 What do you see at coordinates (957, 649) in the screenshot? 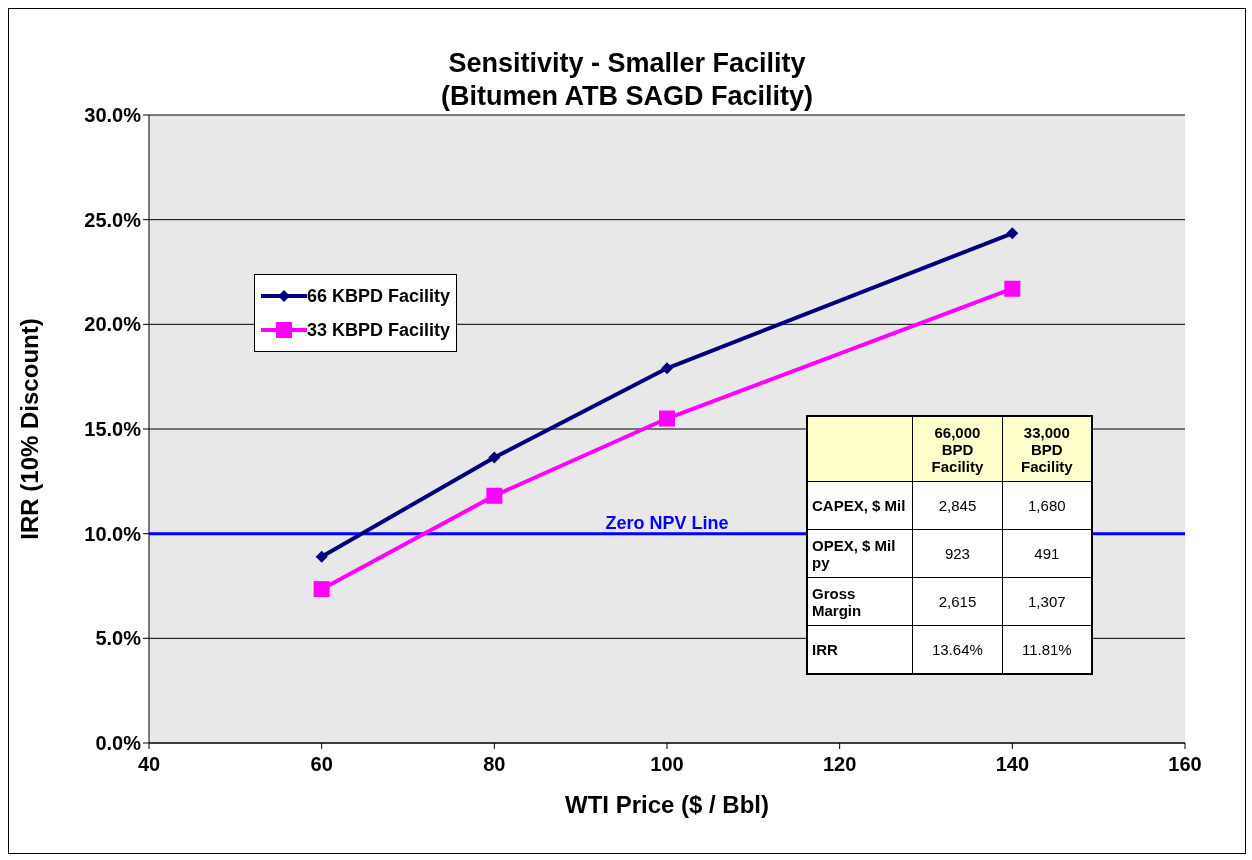
I see `annotation: 13.64%` at bounding box center [957, 649].